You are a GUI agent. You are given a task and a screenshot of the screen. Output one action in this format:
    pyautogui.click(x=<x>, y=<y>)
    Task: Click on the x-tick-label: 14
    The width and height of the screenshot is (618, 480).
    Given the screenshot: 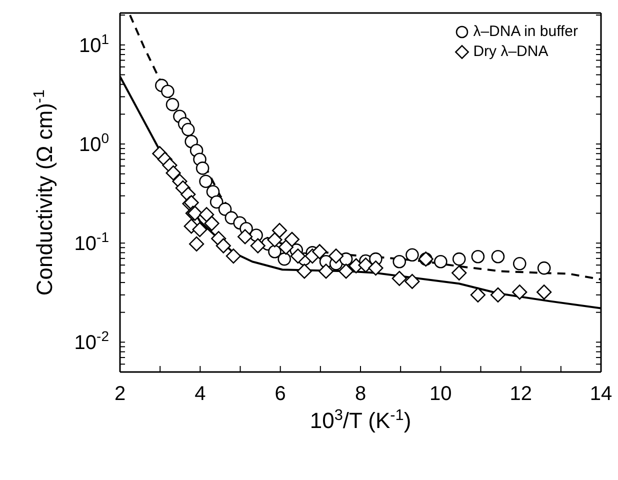 What is the action you would take?
    pyautogui.click(x=601, y=394)
    